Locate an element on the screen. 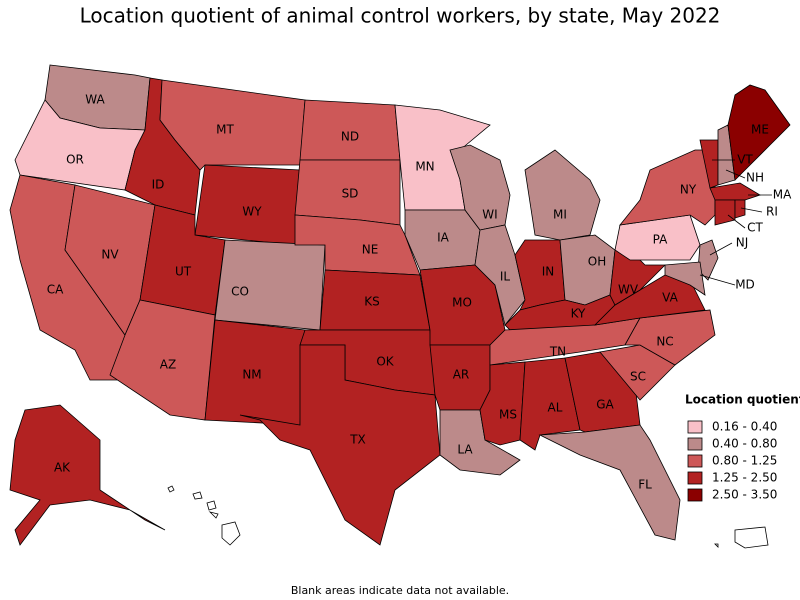 The width and height of the screenshot is (800, 600). state-label: CO is located at coordinates (240, 292).